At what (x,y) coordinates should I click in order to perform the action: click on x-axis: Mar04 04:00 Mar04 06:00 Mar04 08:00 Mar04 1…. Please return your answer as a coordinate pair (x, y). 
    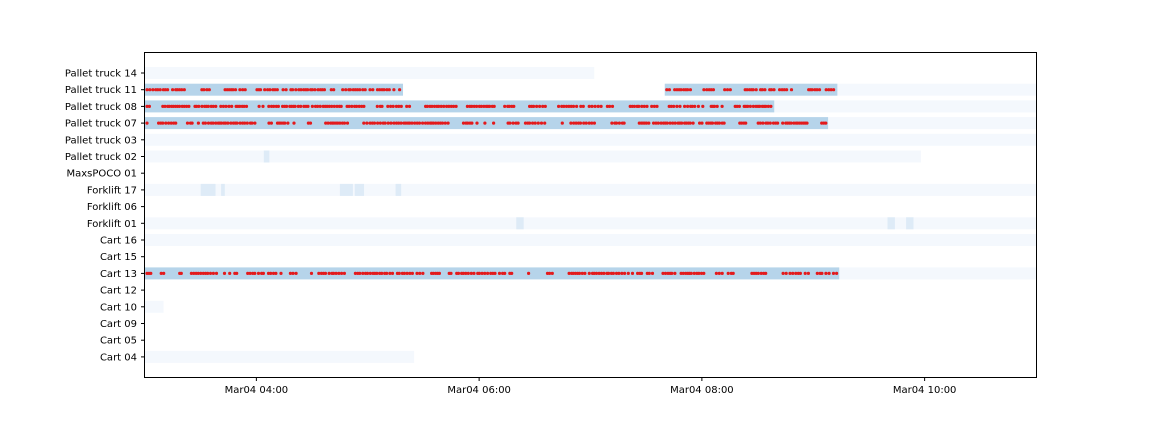
    Looking at the image, I should click on (590, 386).